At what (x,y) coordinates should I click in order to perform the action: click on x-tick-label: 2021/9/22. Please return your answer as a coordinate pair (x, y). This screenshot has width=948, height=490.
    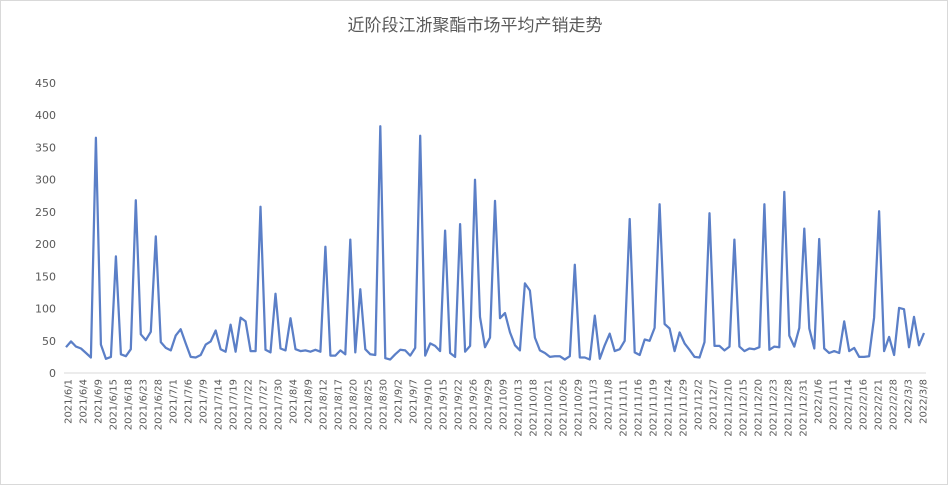
    Looking at the image, I should click on (459, 404).